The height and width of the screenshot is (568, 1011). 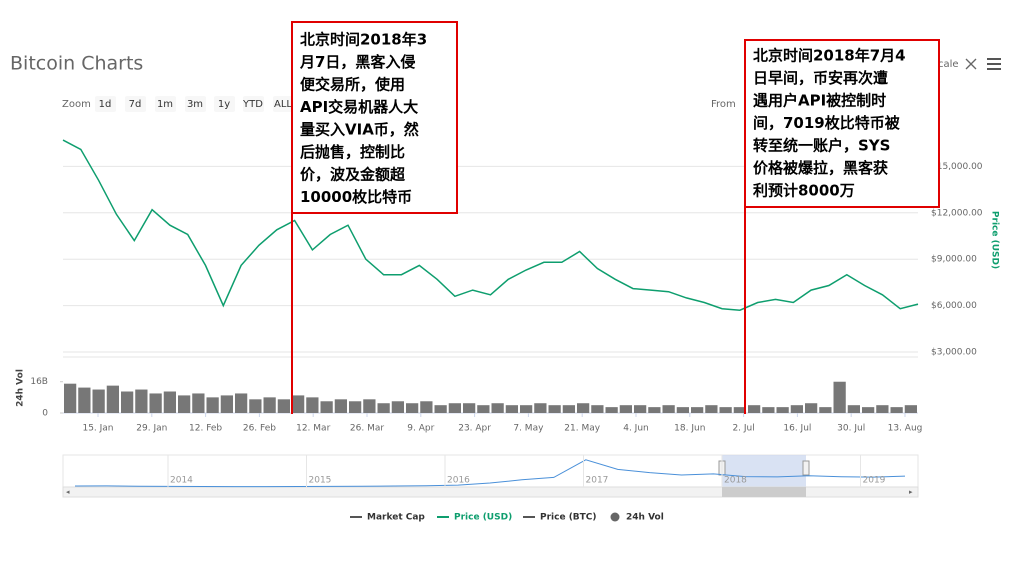 What do you see at coordinates (954, 353) in the screenshot?
I see `y-tick-label: $3,000.00` at bounding box center [954, 353].